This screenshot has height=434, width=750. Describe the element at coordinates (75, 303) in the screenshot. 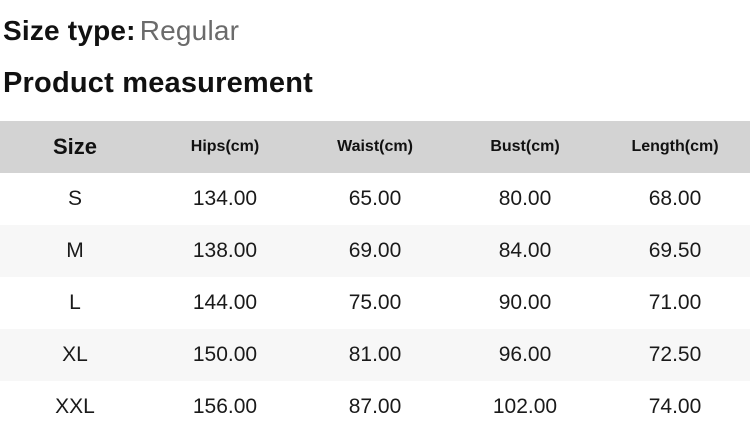

I see `cell-size: L` at that location.